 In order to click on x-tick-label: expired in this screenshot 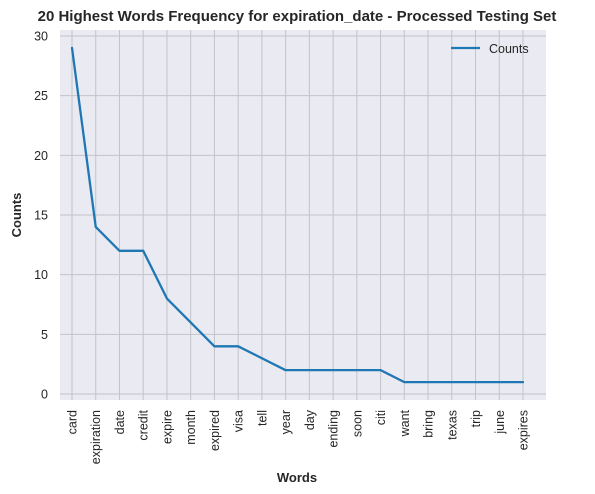, I will do `click(215, 430)`.